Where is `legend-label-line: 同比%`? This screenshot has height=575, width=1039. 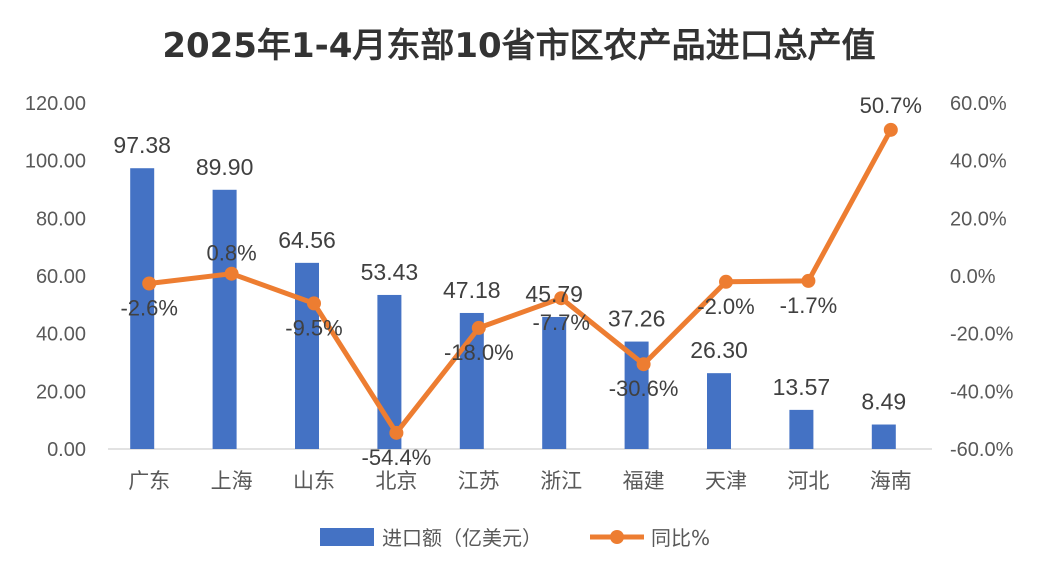 legend-label-line: 同比% is located at coordinates (680, 538).